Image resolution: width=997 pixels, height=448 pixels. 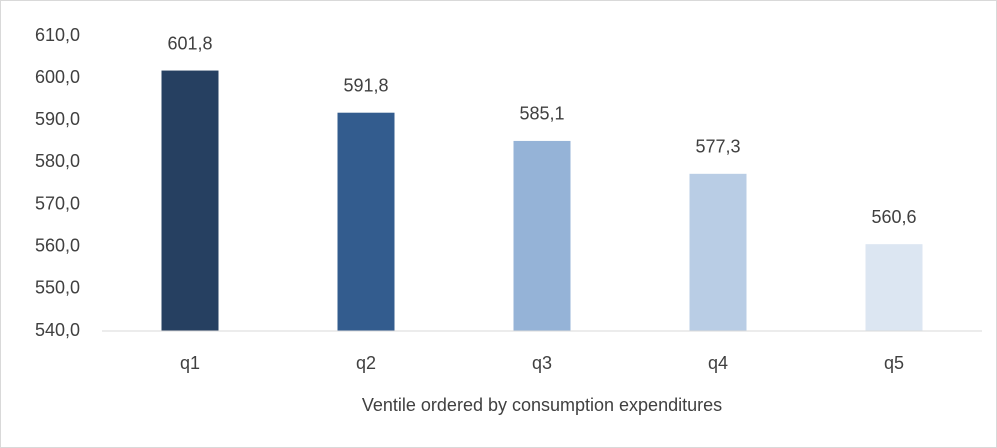 I want to click on data-label: 591,8, so click(x=365, y=85).